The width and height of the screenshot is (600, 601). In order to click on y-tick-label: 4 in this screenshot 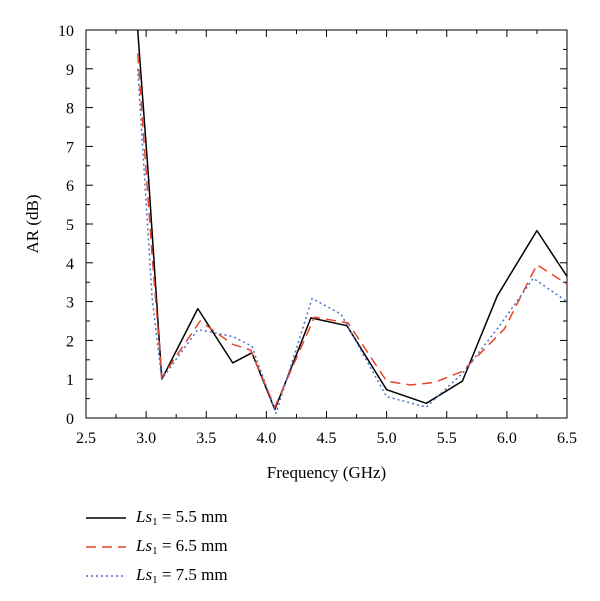, I will do `click(70, 264)`.